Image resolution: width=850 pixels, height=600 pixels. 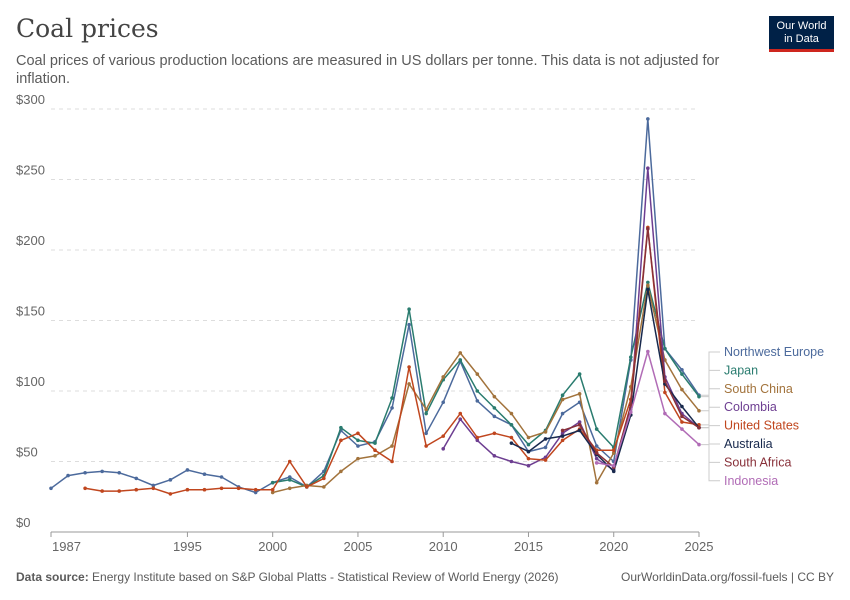 I want to click on legend-label: South Africa, so click(x=757, y=462).